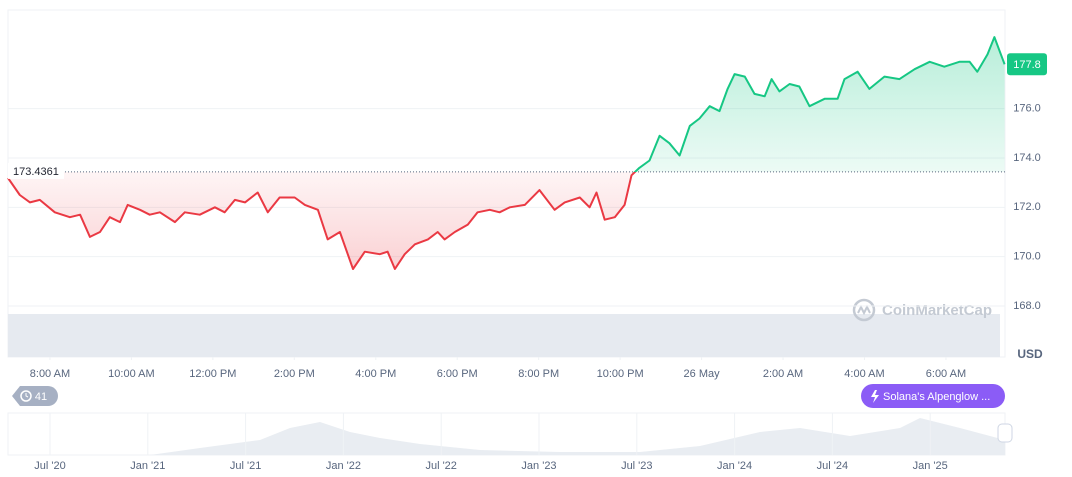 This screenshot has width=1072, height=477. I want to click on navigator-label: Jan '25, so click(930, 466).